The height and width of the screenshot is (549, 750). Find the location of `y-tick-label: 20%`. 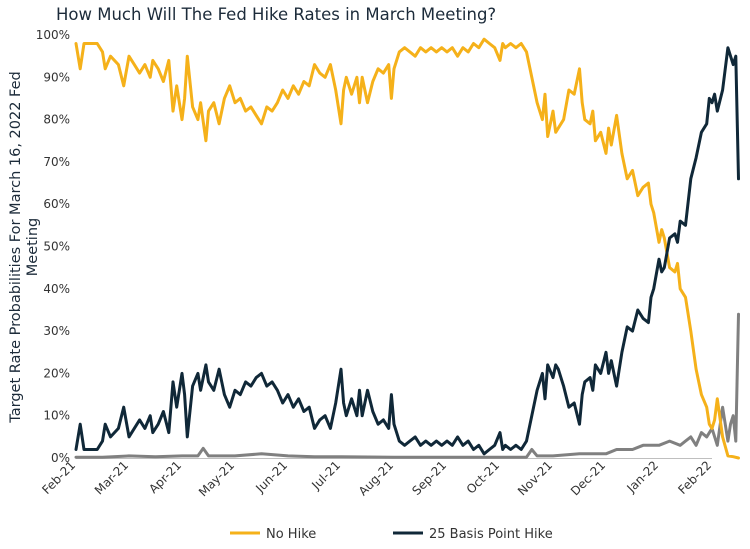

y-tick-label: 20% is located at coordinates (56, 373).